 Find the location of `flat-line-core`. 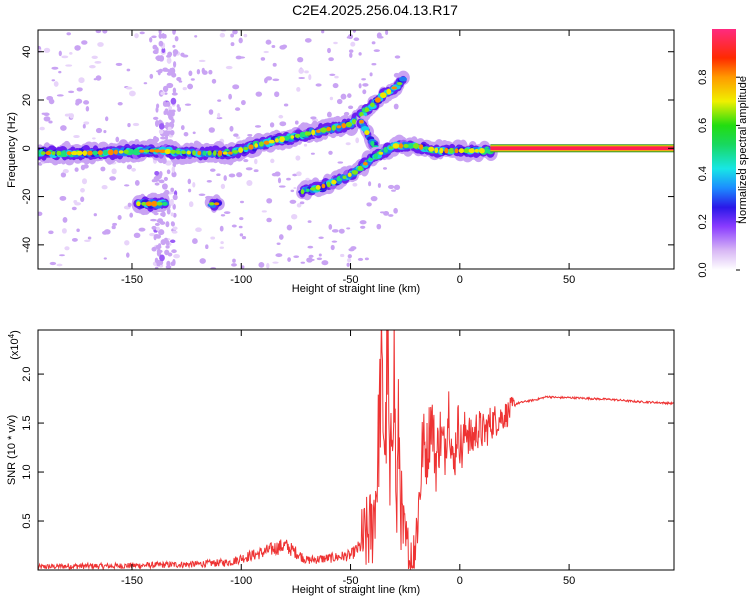

flat-line-core is located at coordinates (582, 148).